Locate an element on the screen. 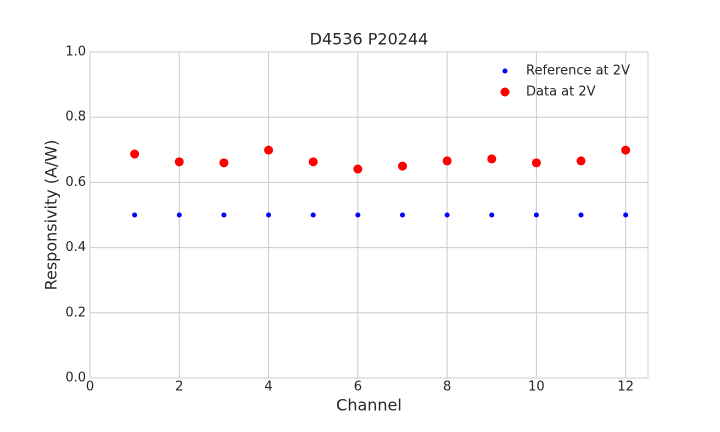 This screenshot has height=432, width=720. y-tick-label: 0.8 is located at coordinates (75, 117).